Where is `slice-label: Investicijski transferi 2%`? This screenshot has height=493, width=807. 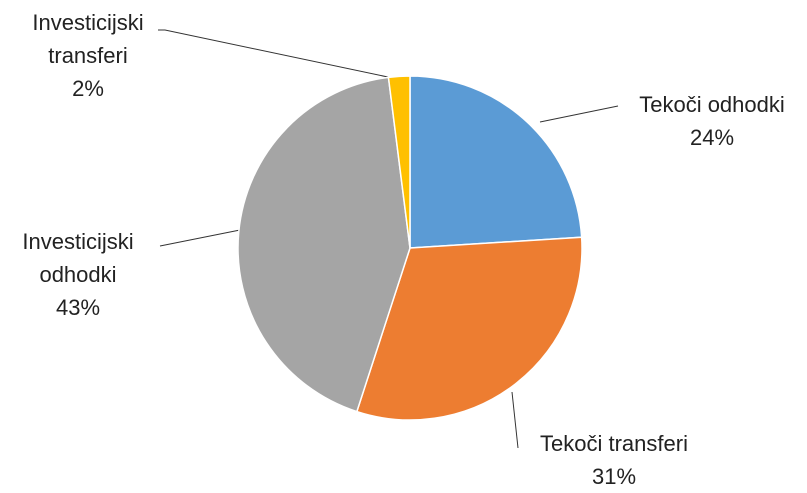
slice-label: Investicijski transferi 2% is located at coordinates (88, 55).